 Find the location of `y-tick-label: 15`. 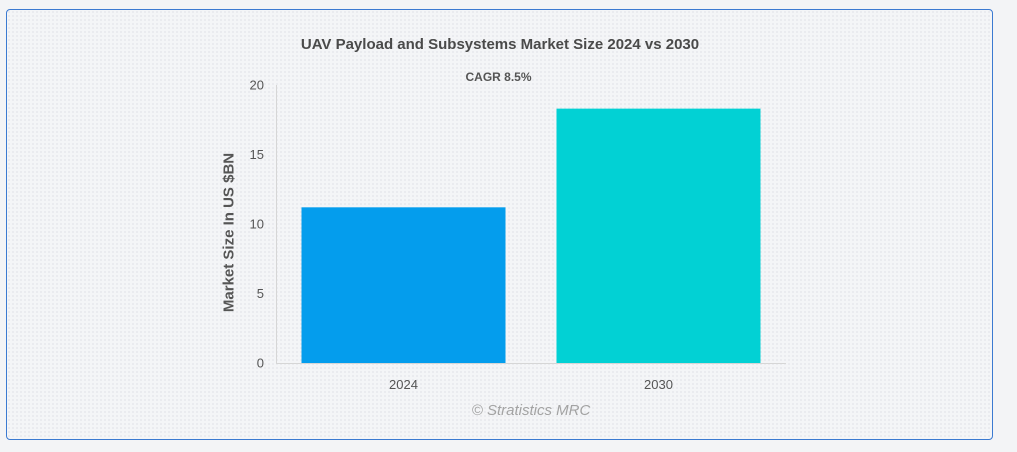

y-tick-label: 15 is located at coordinates (257, 154).